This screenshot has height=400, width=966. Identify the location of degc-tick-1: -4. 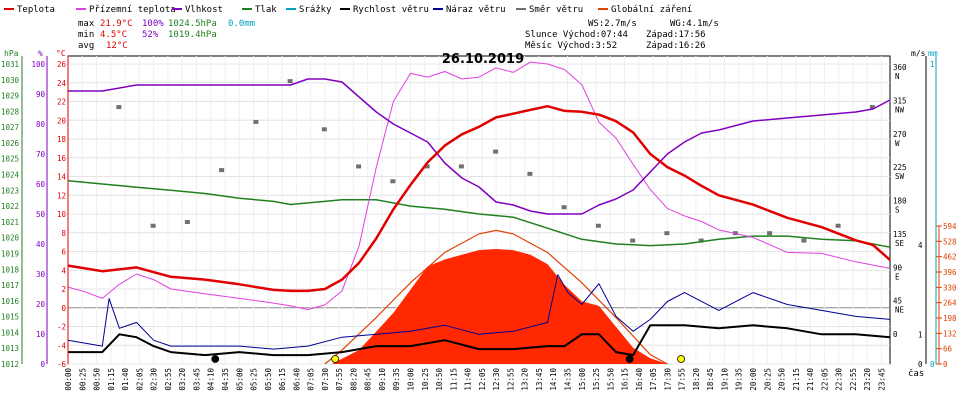
(62, 345).